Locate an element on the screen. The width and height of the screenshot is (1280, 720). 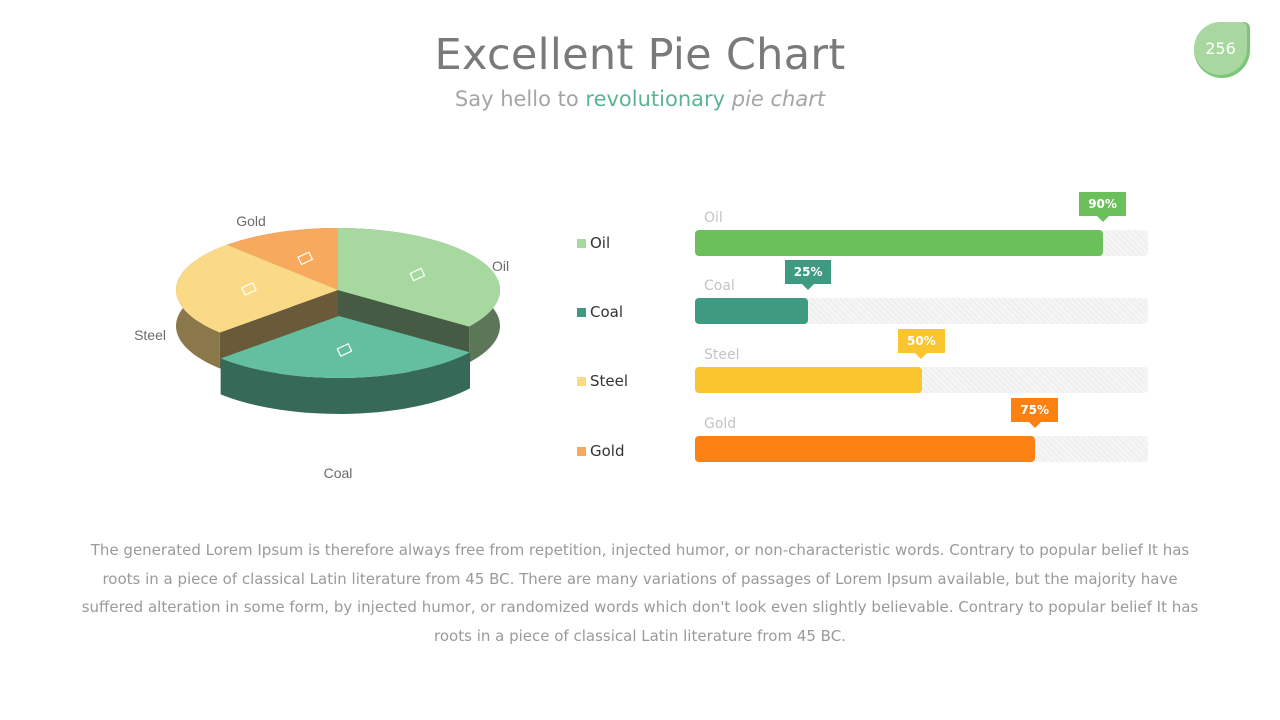
legend-label: Steel is located at coordinates (609, 381).